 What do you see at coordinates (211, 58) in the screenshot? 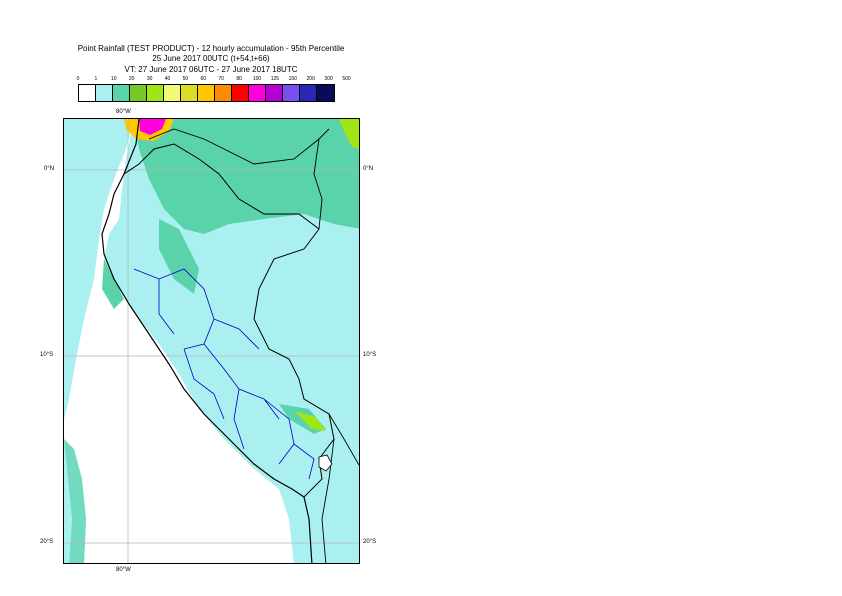
I see `title-line-2: 25 June 2017 00UTC (t+54,t+66)` at bounding box center [211, 58].